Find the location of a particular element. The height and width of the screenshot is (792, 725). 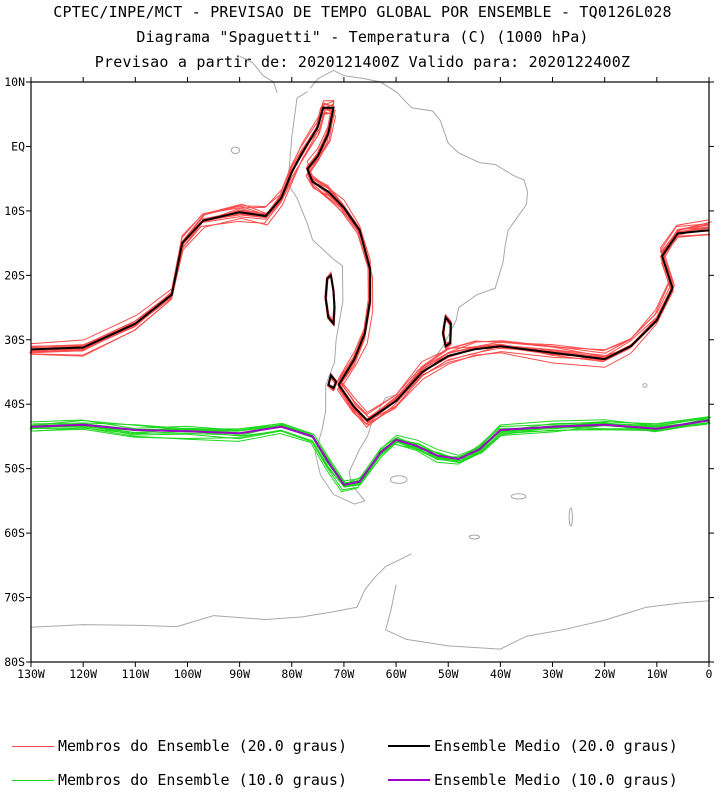

lon-tick-label: 120W is located at coordinates (83, 674).